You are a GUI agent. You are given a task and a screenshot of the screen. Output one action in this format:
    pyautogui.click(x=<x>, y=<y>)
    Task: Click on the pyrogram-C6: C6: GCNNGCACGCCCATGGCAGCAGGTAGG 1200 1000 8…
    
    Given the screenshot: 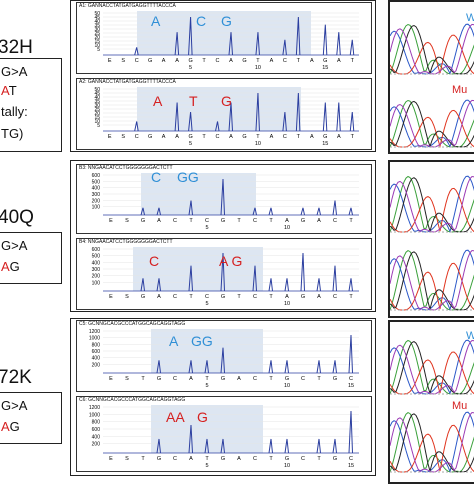 What is the action you would take?
    pyautogui.click(x=224, y=434)
    